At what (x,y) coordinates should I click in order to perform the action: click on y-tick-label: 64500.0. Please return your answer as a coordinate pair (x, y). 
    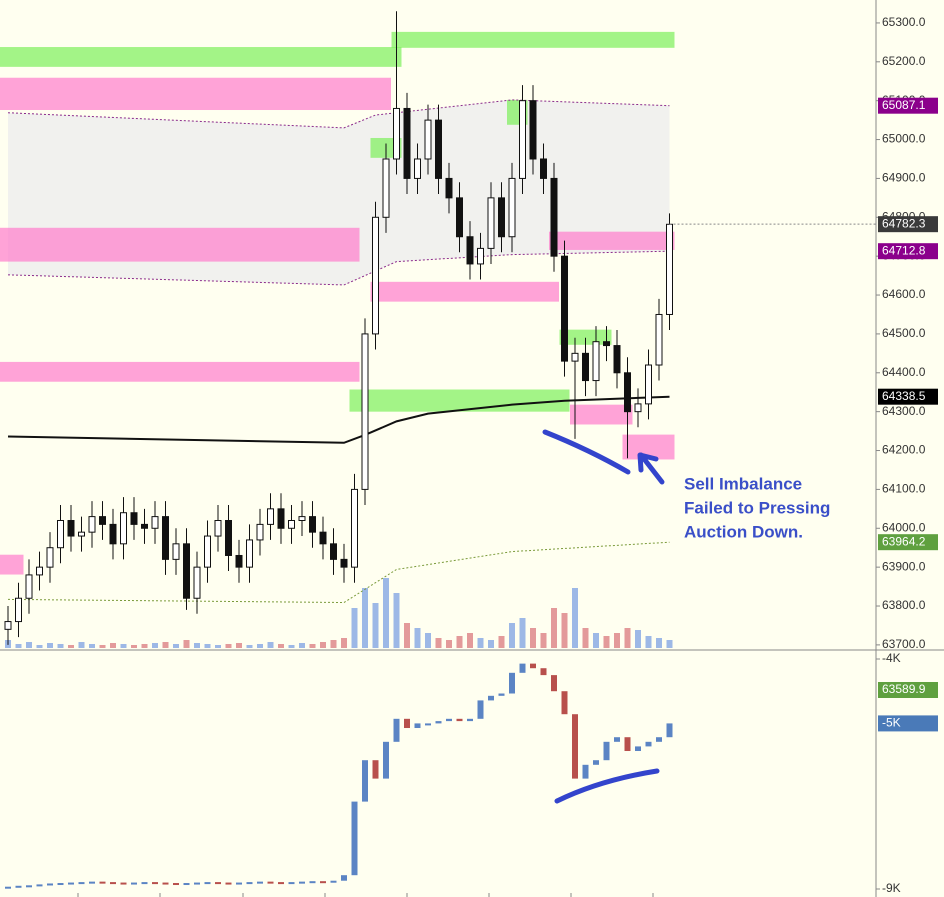
    Looking at the image, I should click on (904, 333).